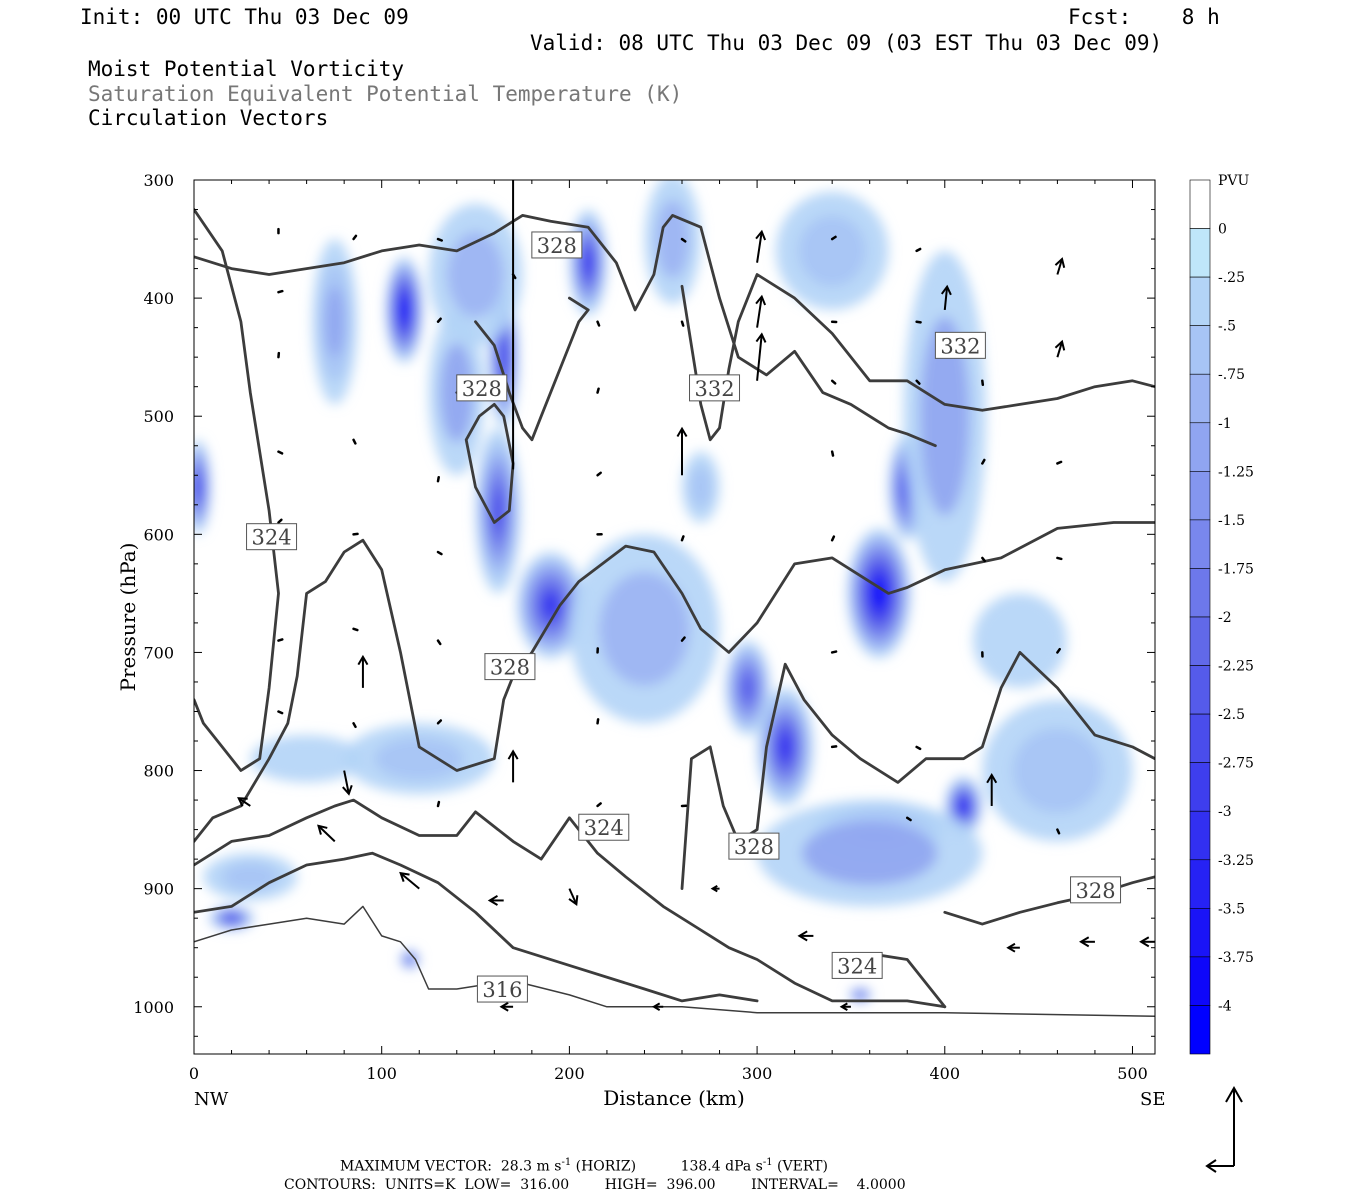  I want to click on forecast-hour: Fcst: 8 h, so click(1144, 17).